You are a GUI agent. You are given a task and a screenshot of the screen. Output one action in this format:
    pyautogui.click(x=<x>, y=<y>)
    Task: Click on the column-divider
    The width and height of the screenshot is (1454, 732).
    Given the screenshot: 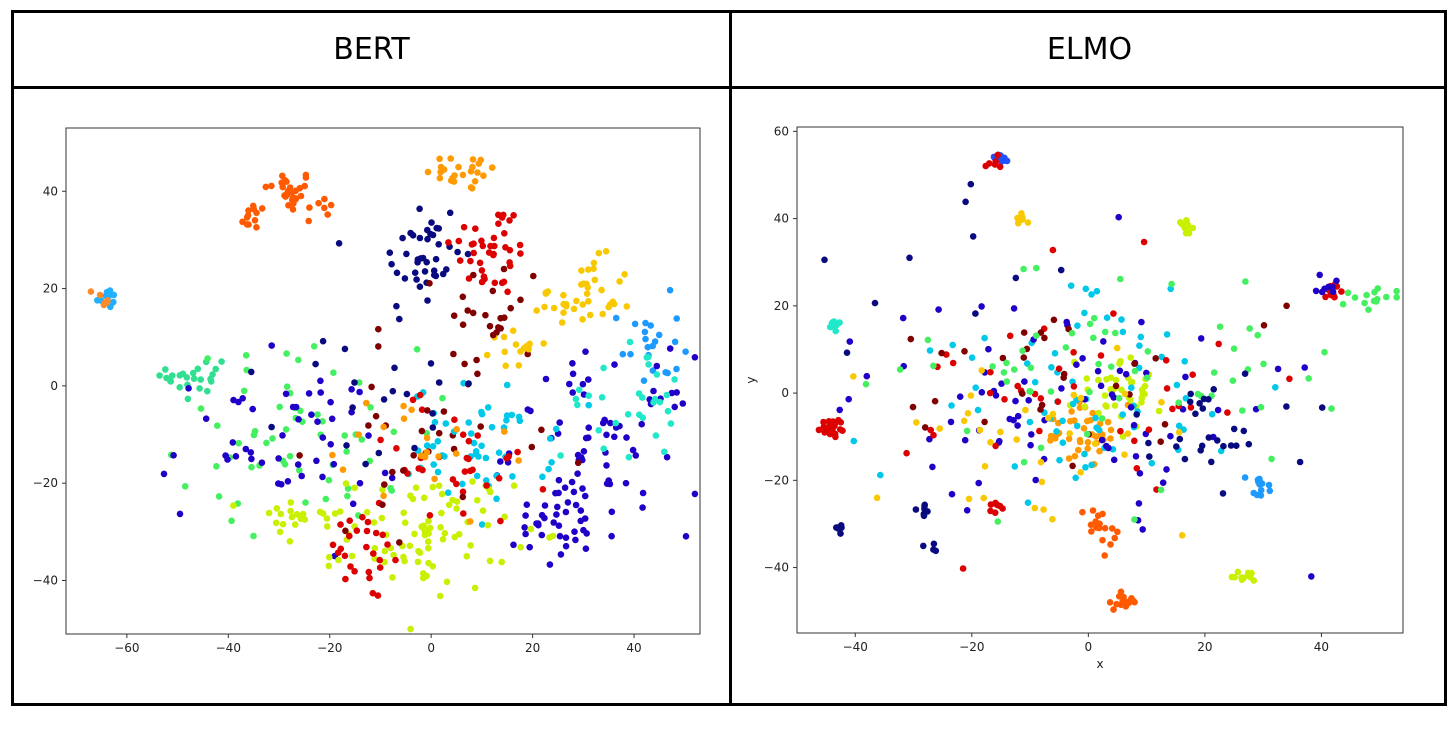 What is the action you would take?
    pyautogui.click(x=730, y=358)
    